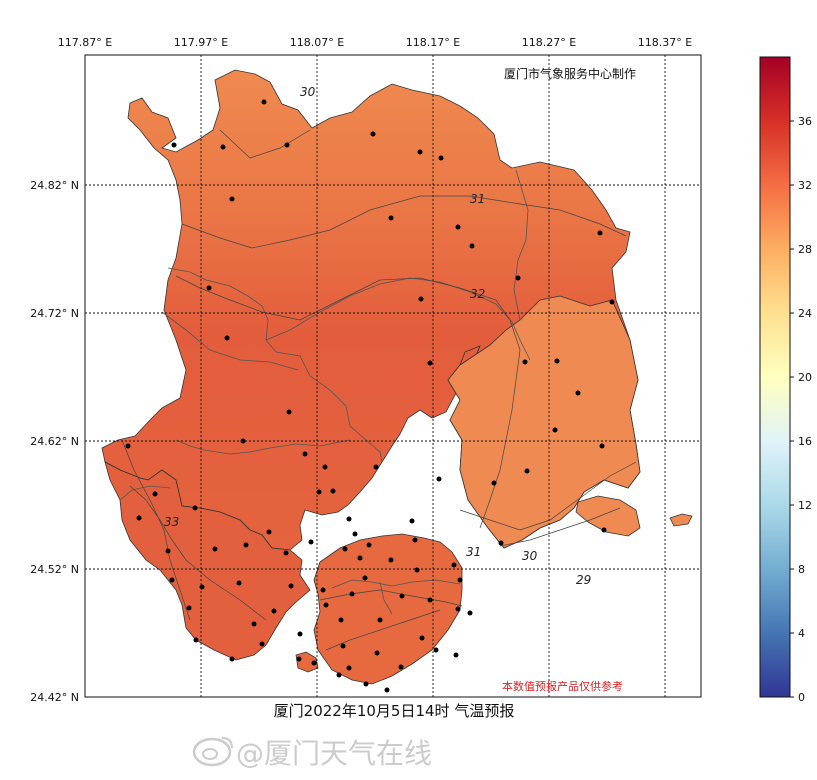 This screenshot has width=817, height=780. Describe the element at coordinates (562, 686) in the screenshot. I see `map-disclaimer: 本数值预报产品仅供参考` at that location.